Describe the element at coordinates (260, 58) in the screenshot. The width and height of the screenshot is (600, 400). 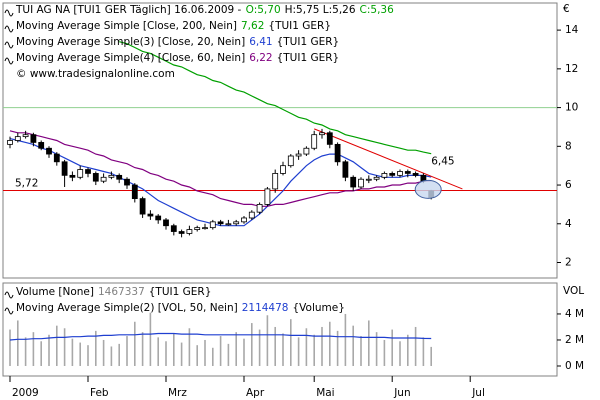
I see `legend-value: 6,22` at that location.